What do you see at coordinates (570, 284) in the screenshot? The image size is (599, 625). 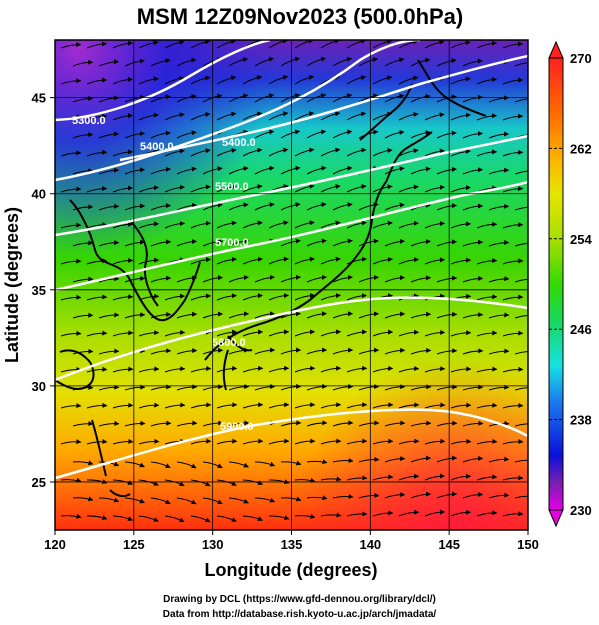 I see `colorbar: 270 262 254 246 238 230` at bounding box center [570, 284].